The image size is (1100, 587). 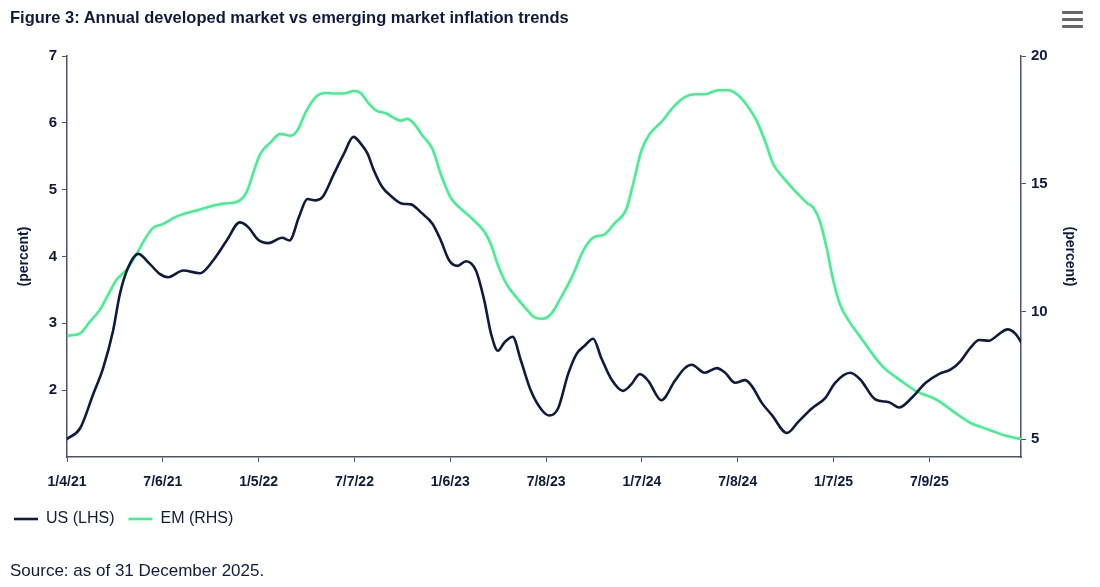 I want to click on x-tick-label: 1/6/23, so click(x=450, y=481).